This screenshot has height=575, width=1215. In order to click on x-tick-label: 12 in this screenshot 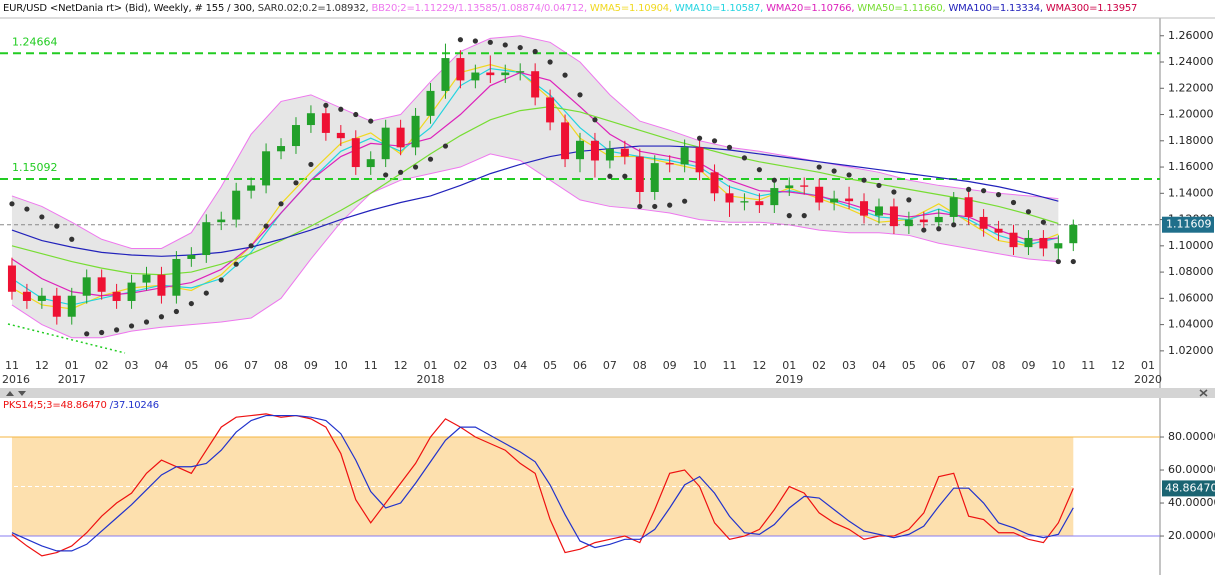, I will do `click(759, 365)`.